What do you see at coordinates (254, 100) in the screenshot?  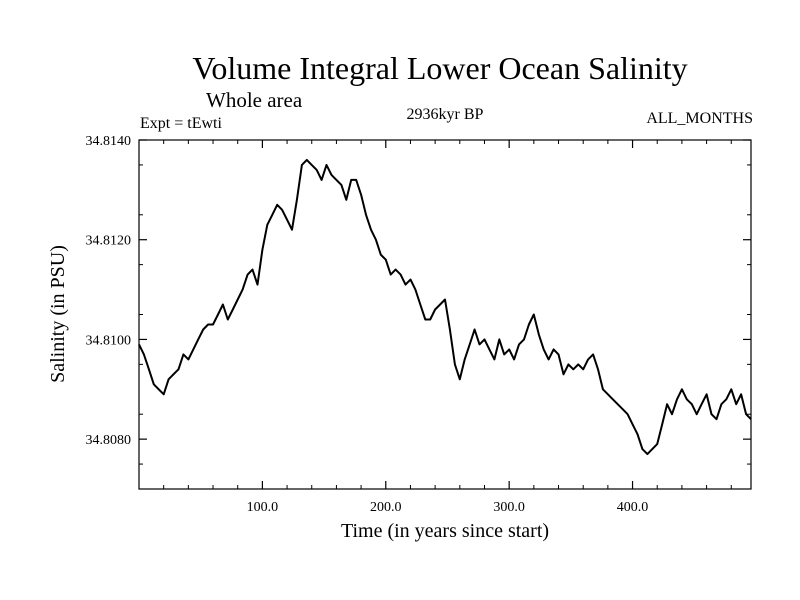 I see `chart-subtitle: Whole area` at bounding box center [254, 100].